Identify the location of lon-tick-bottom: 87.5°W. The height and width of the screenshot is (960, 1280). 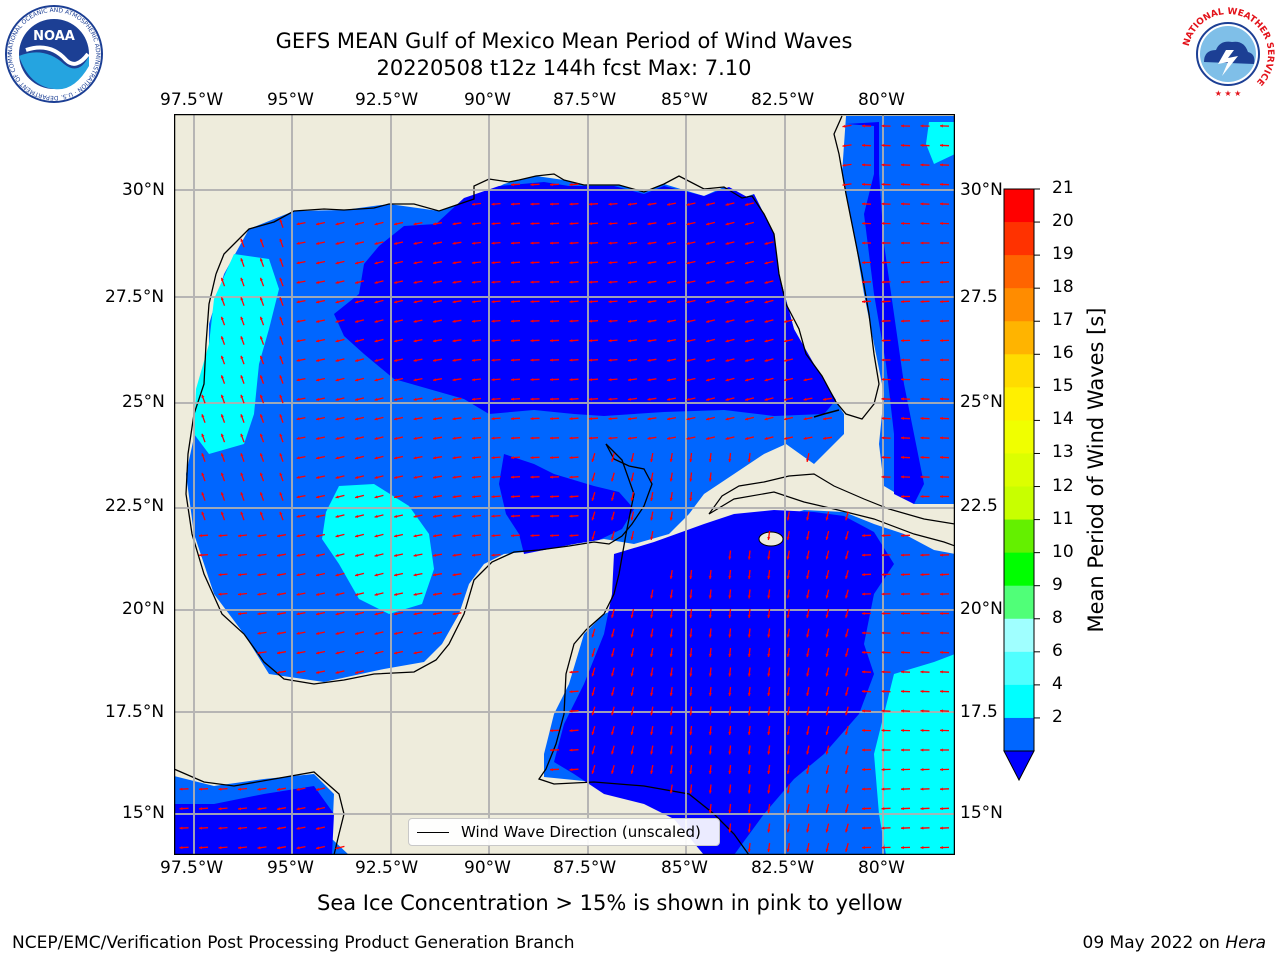
(585, 868).